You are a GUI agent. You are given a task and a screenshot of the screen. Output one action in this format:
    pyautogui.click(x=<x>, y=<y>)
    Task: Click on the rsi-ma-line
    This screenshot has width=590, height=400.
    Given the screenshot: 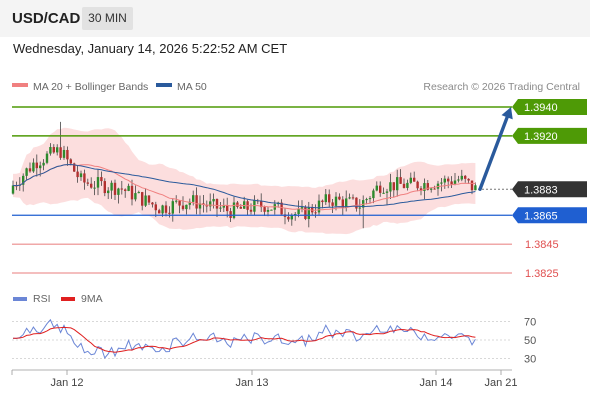 What is the action you would take?
    pyautogui.click(x=244, y=339)
    